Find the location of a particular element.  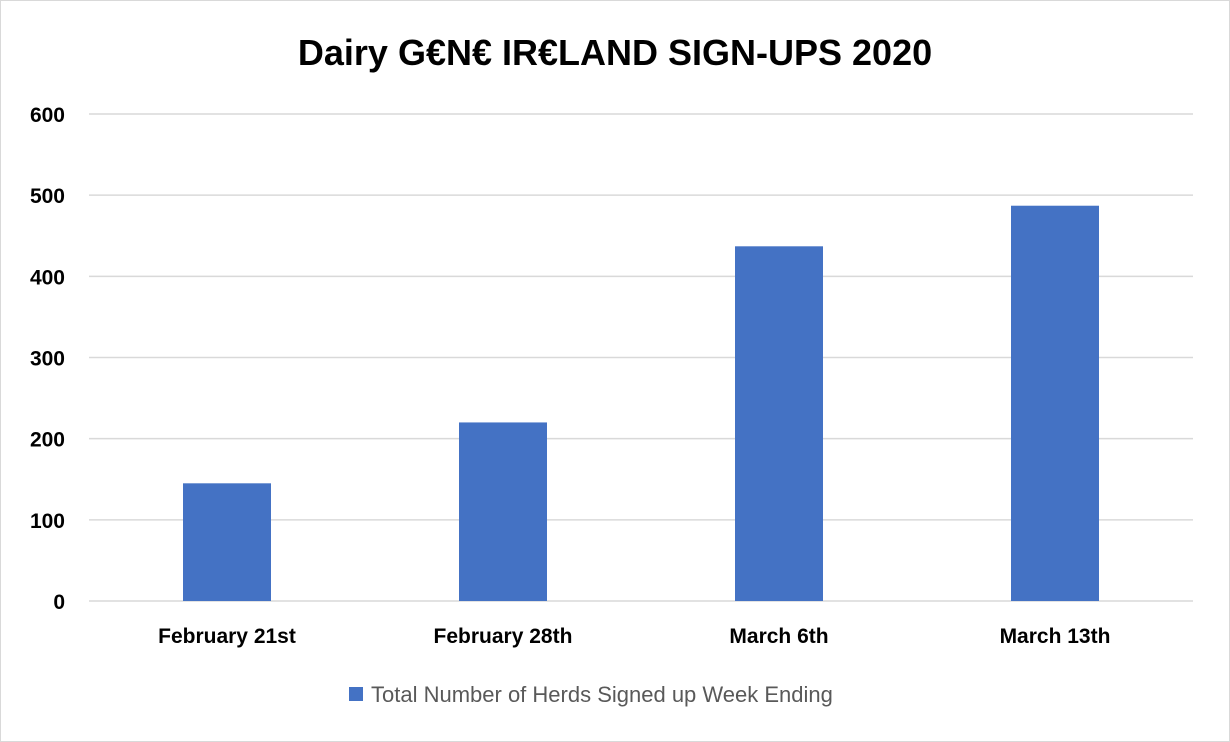

legend-swatch is located at coordinates (356, 694).